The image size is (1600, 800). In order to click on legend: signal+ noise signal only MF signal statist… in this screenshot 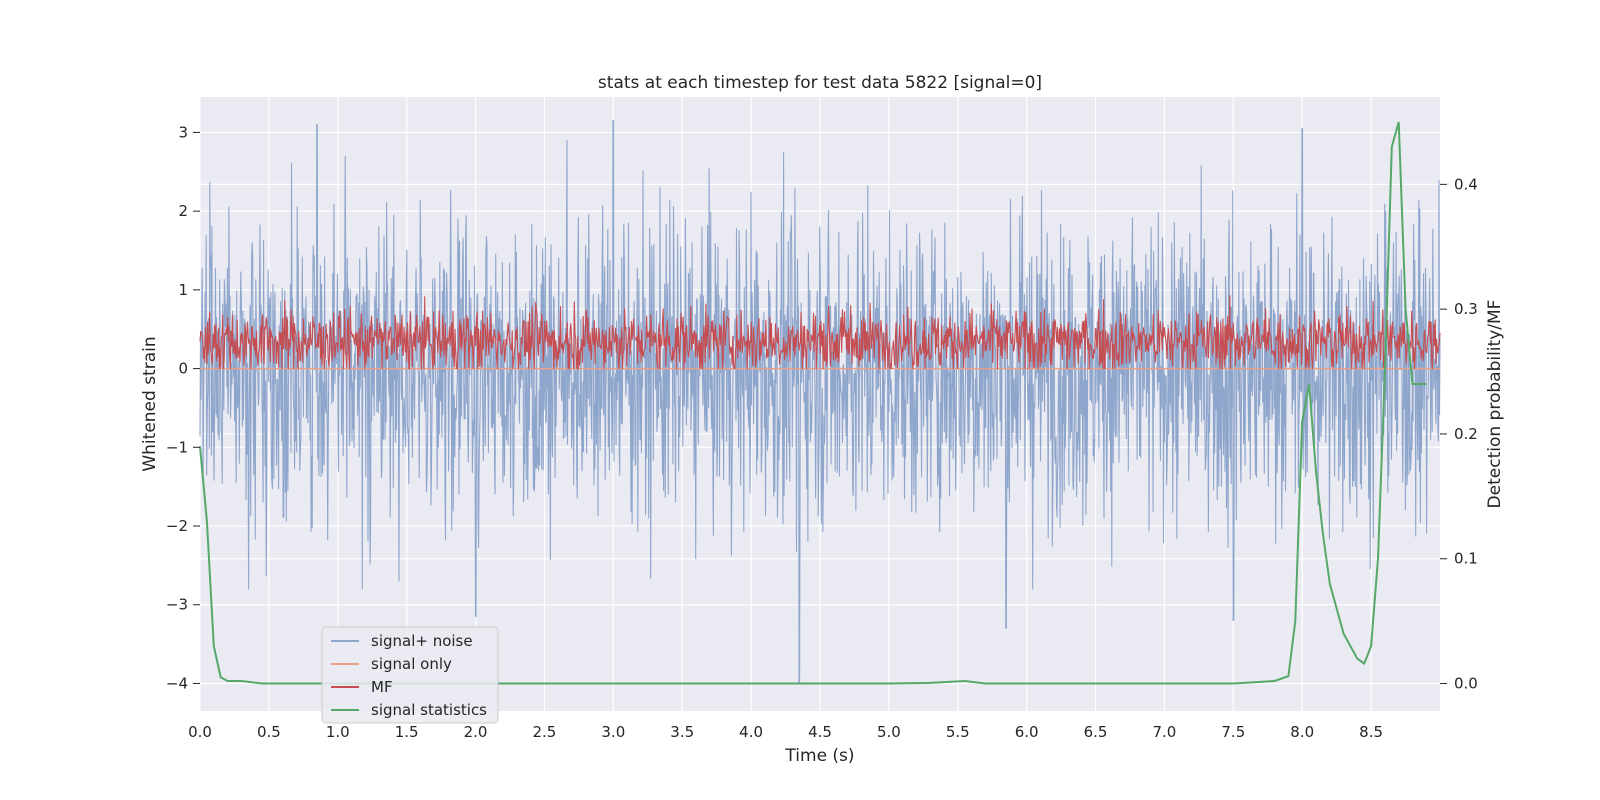, I will do `click(410, 675)`.